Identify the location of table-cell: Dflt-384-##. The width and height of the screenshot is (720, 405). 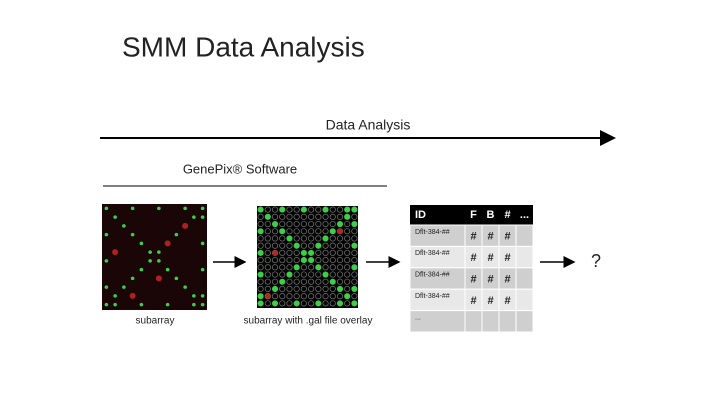
(432, 253).